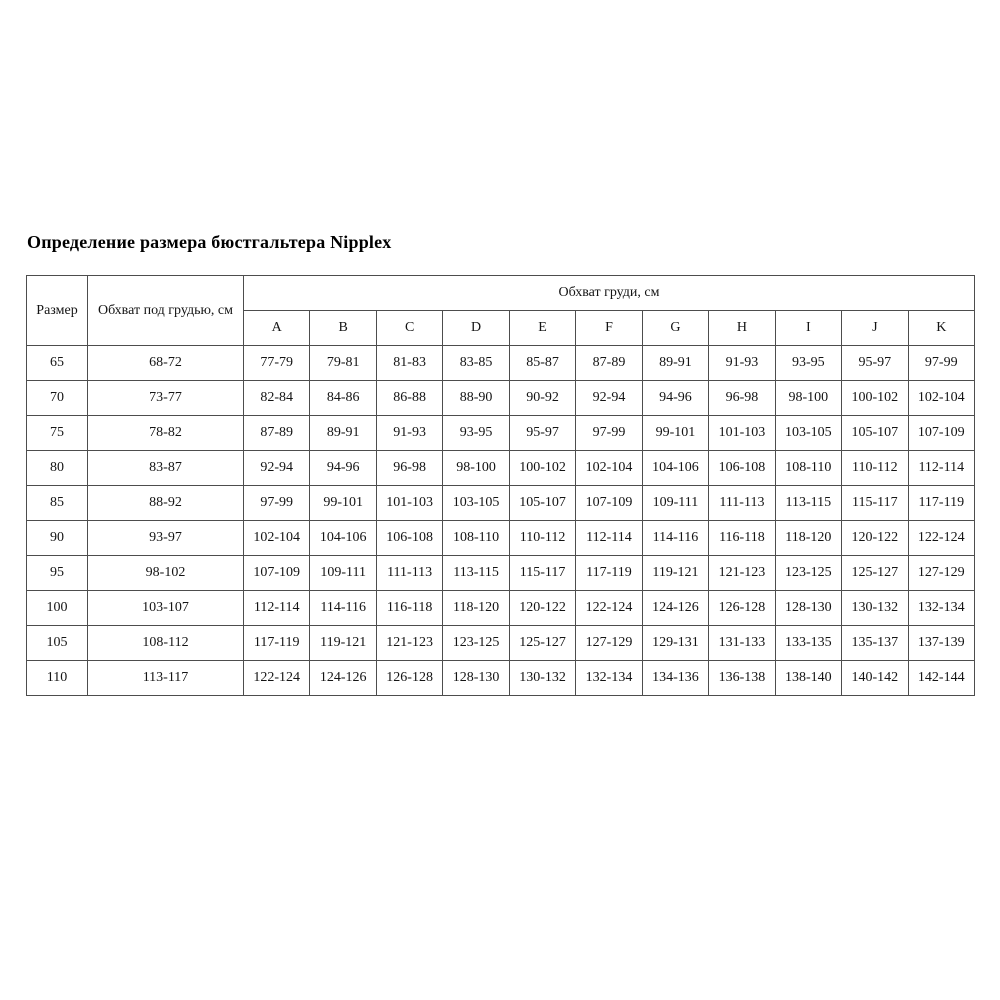 The image size is (1000, 1000). What do you see at coordinates (941, 643) in the screenshot?
I see `cup-cell: 137-139` at bounding box center [941, 643].